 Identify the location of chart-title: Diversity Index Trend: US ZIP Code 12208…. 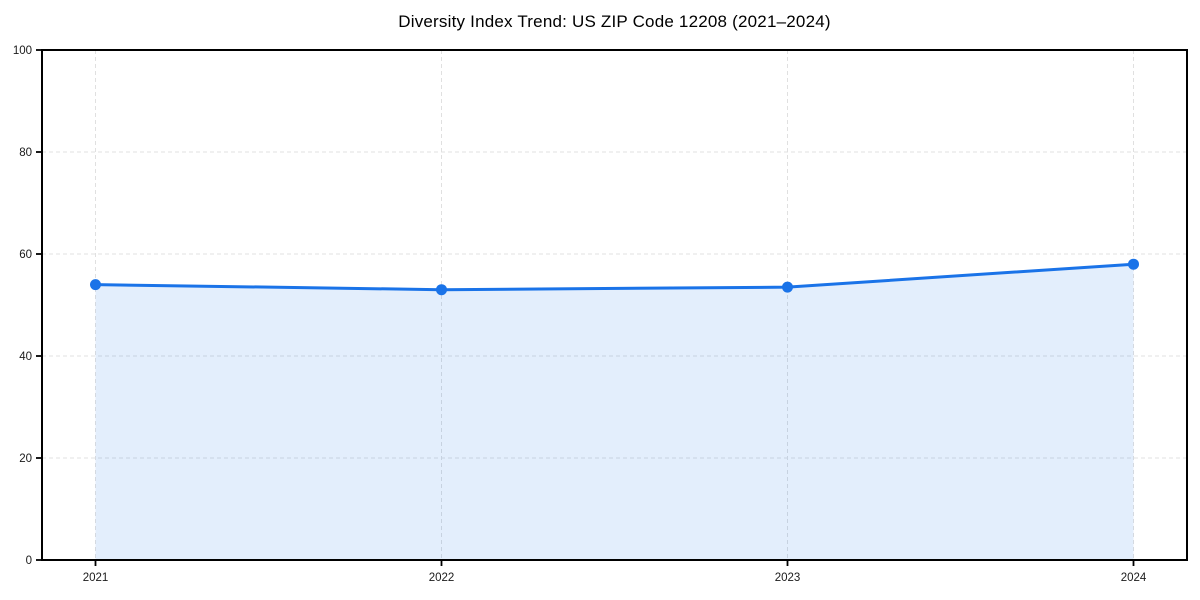
(614, 21).